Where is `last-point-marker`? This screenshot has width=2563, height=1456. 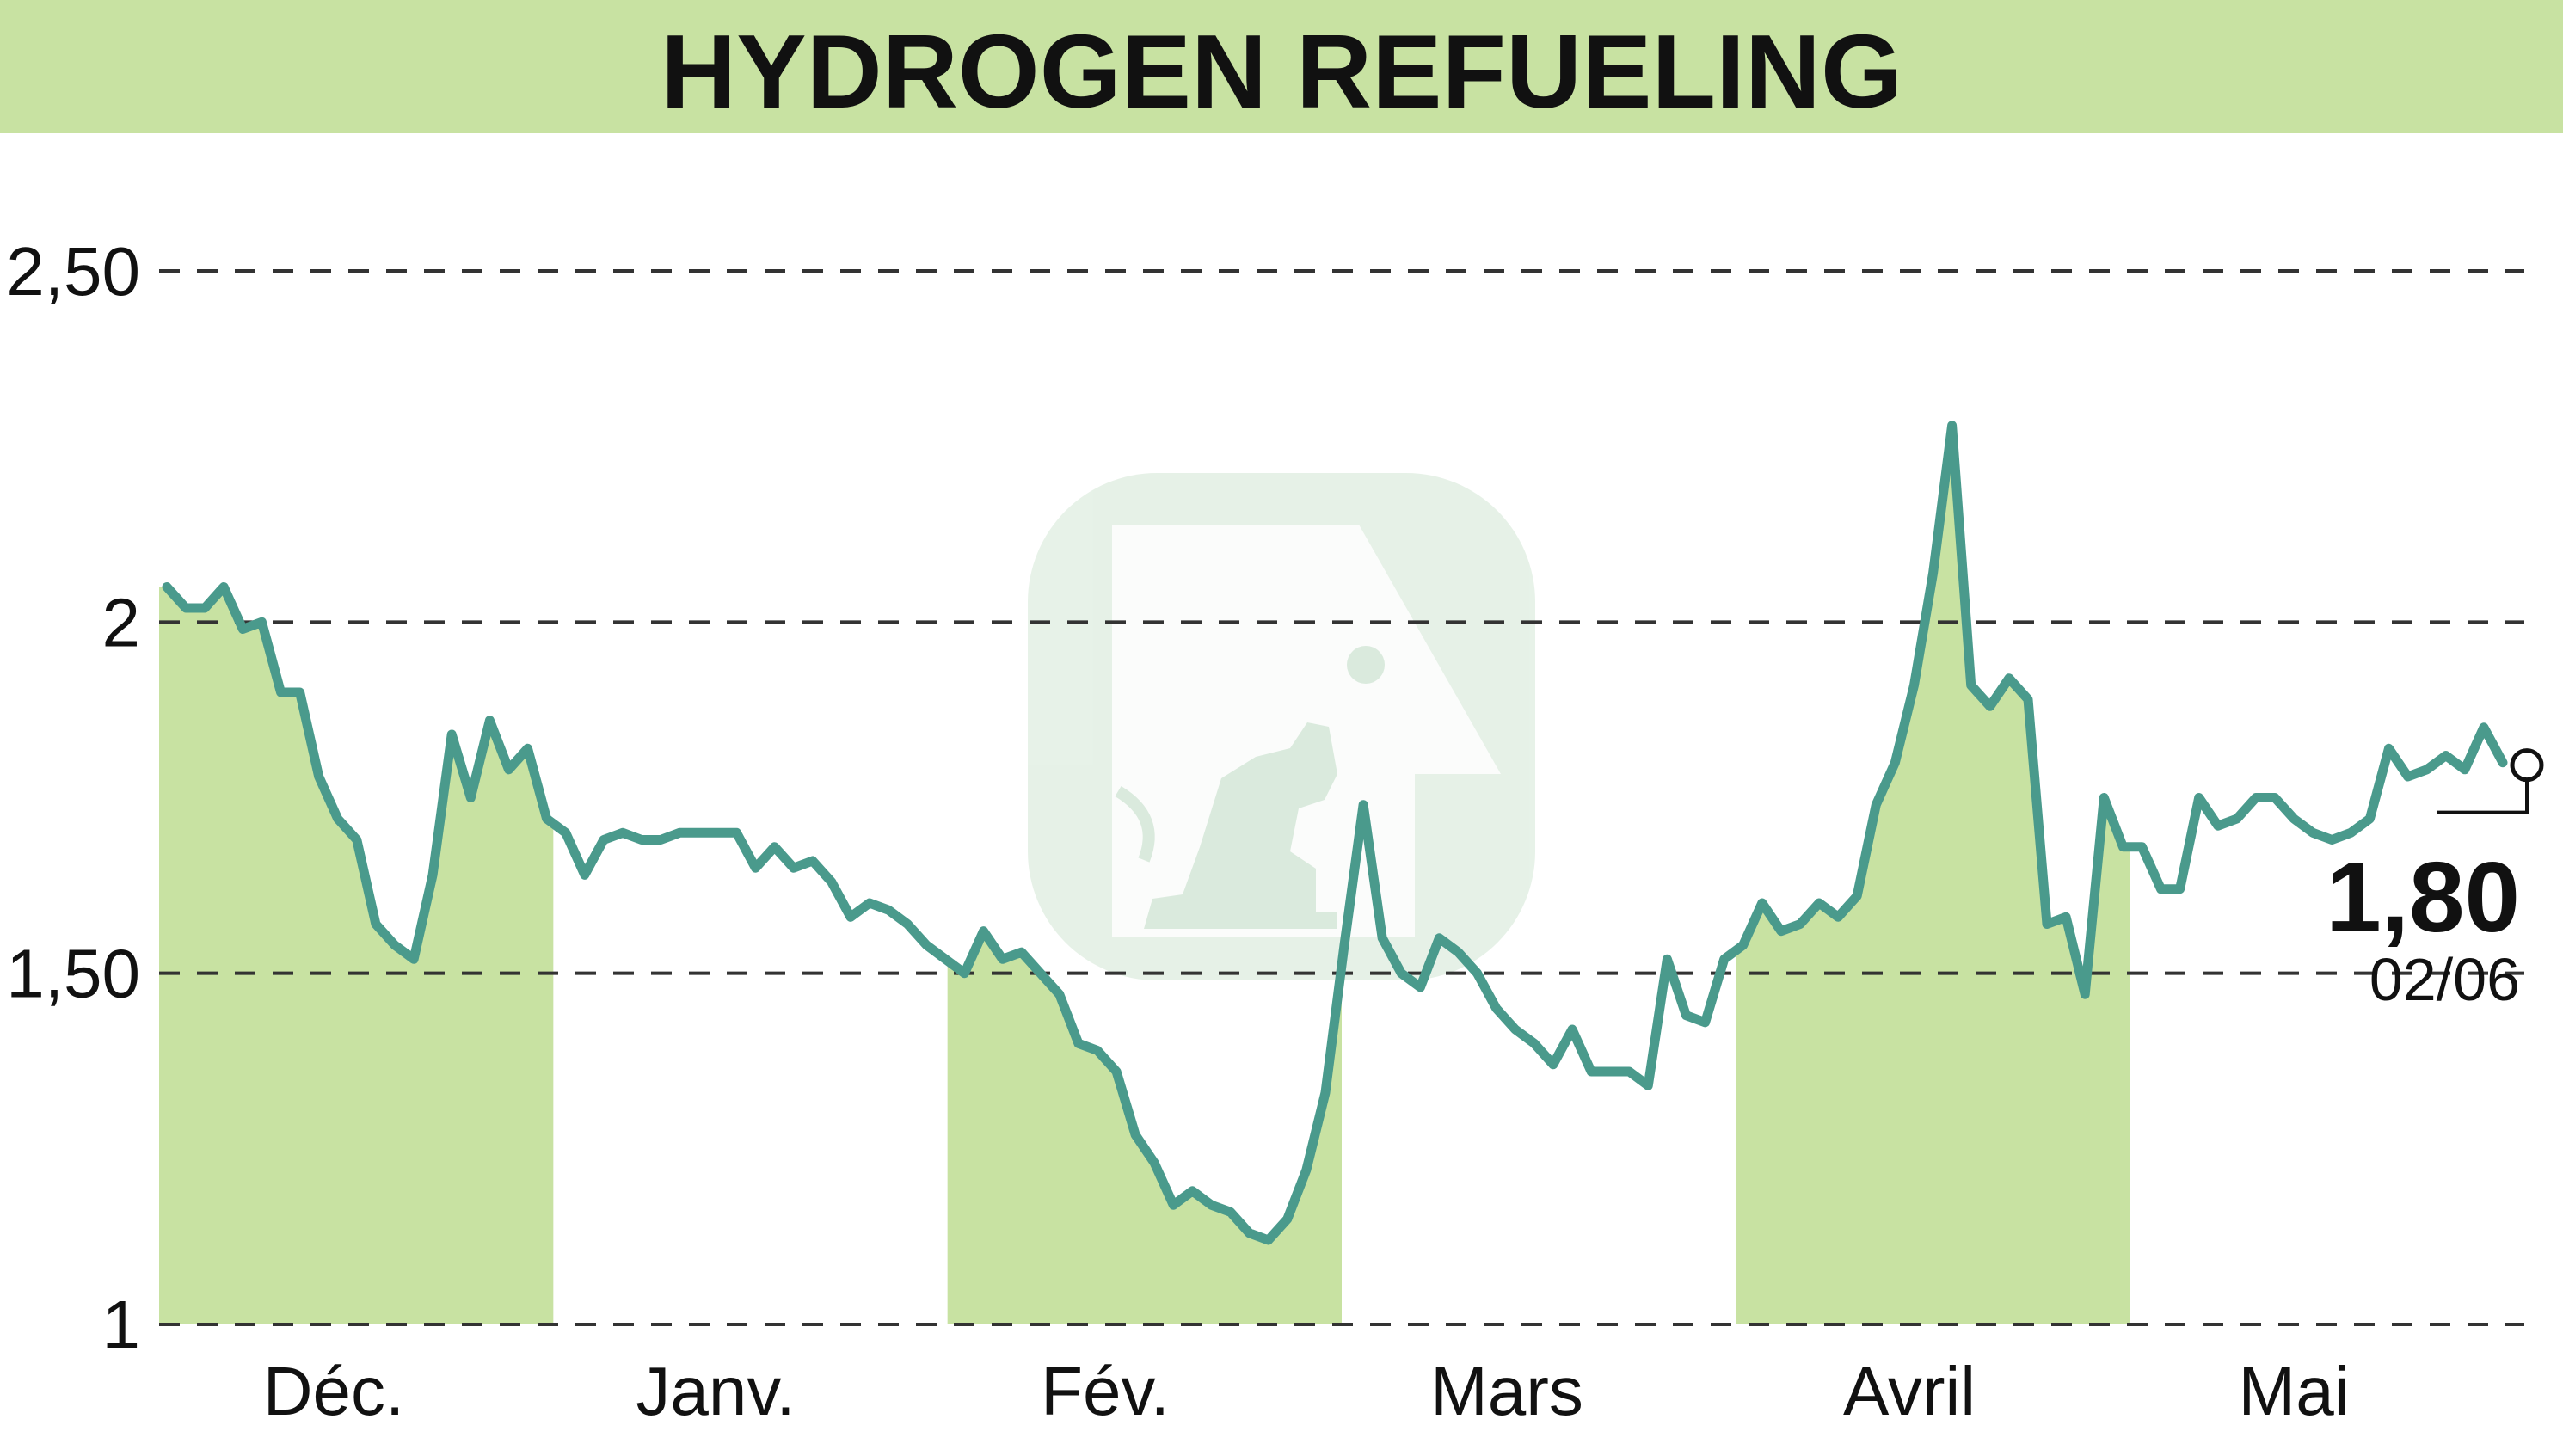
last-point-marker is located at coordinates (2527, 766).